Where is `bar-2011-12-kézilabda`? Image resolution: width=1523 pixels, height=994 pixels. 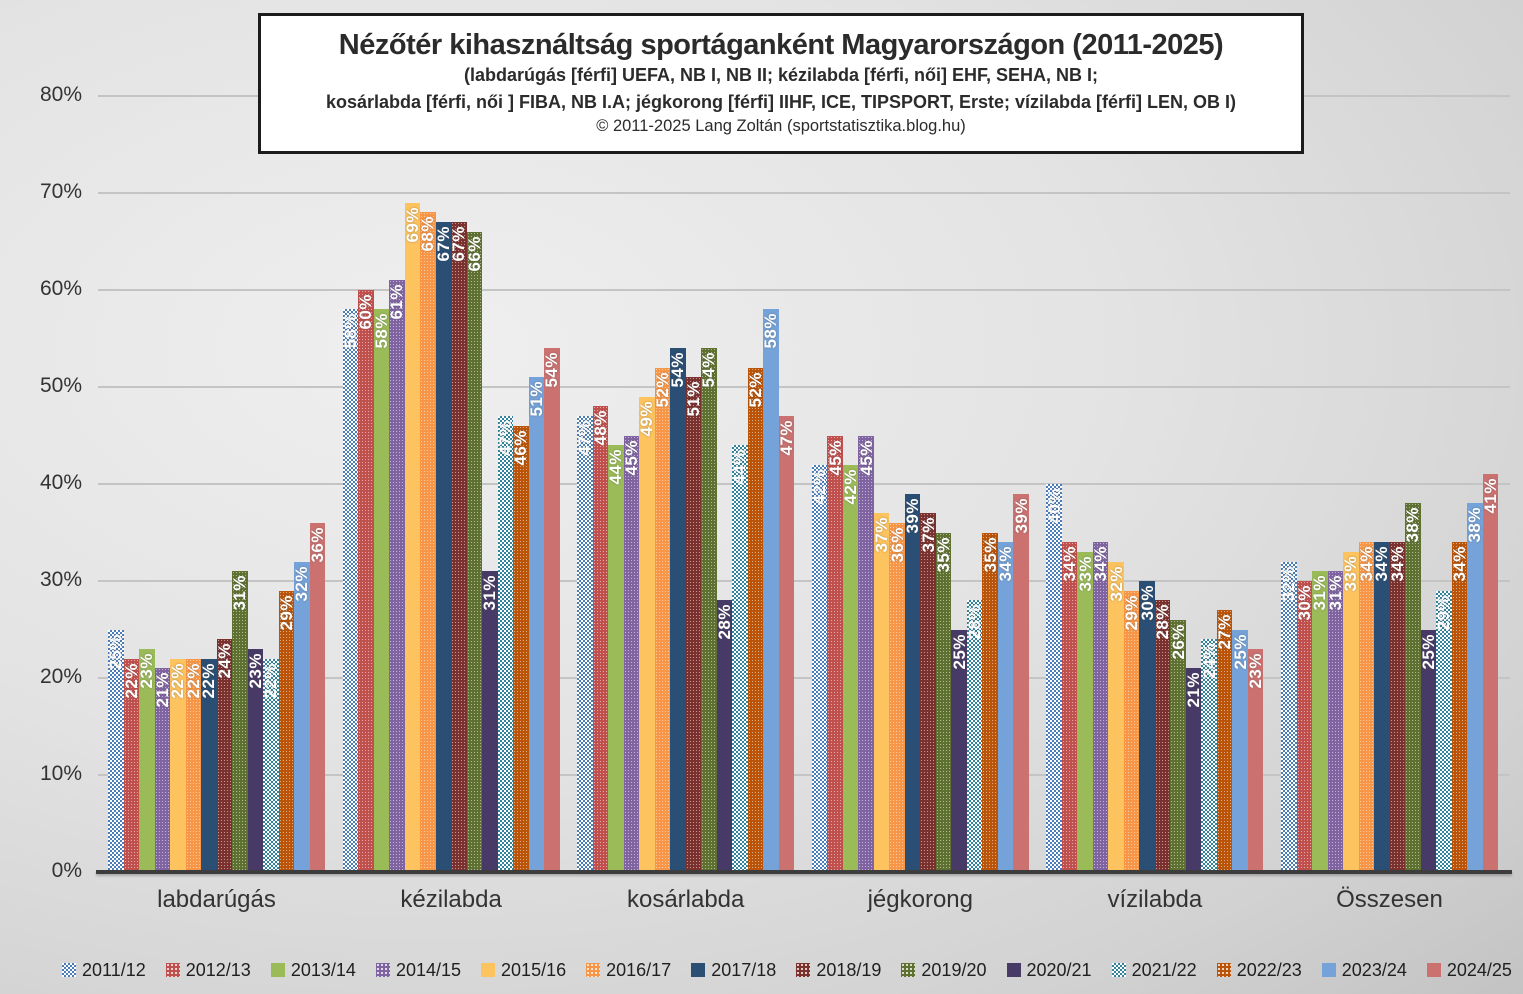 bar-2011-12-kézilabda is located at coordinates (350, 591).